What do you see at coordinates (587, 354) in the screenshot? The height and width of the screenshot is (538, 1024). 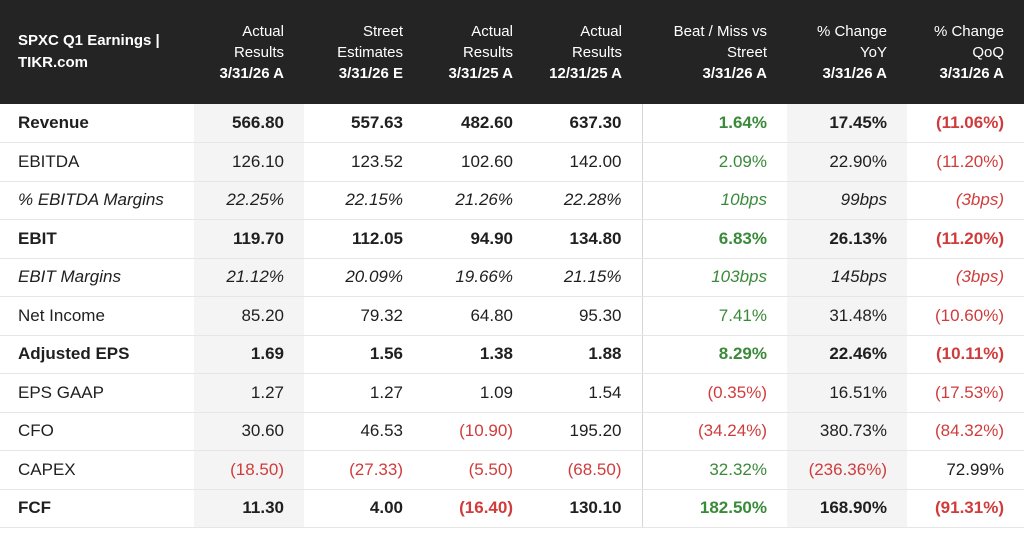 I see `table-cell: 1.88` at bounding box center [587, 354].